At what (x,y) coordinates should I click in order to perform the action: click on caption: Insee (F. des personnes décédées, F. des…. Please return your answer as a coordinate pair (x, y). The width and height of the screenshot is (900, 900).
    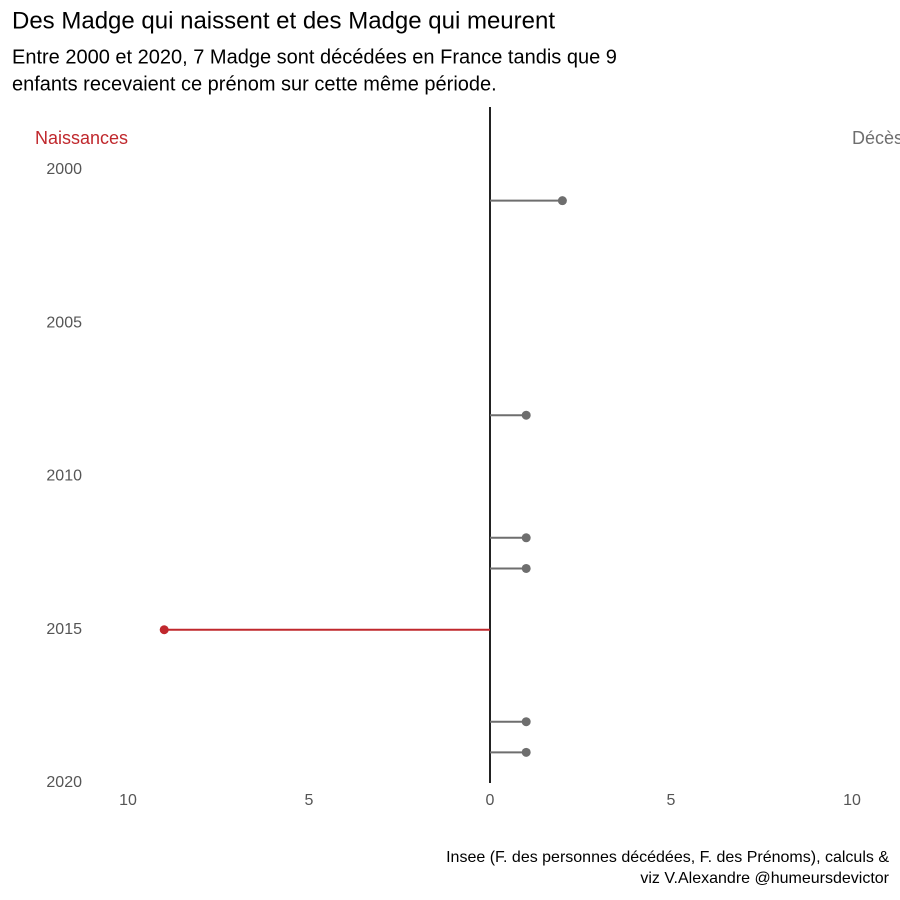
    Looking at the image, I should click on (667, 857).